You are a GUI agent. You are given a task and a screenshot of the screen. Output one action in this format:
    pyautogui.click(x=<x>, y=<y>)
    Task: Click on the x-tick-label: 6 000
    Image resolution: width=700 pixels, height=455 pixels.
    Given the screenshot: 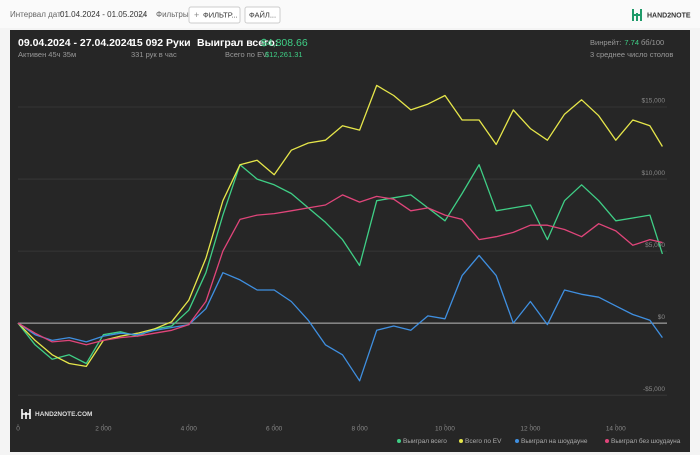 What is the action you would take?
    pyautogui.click(x=274, y=429)
    